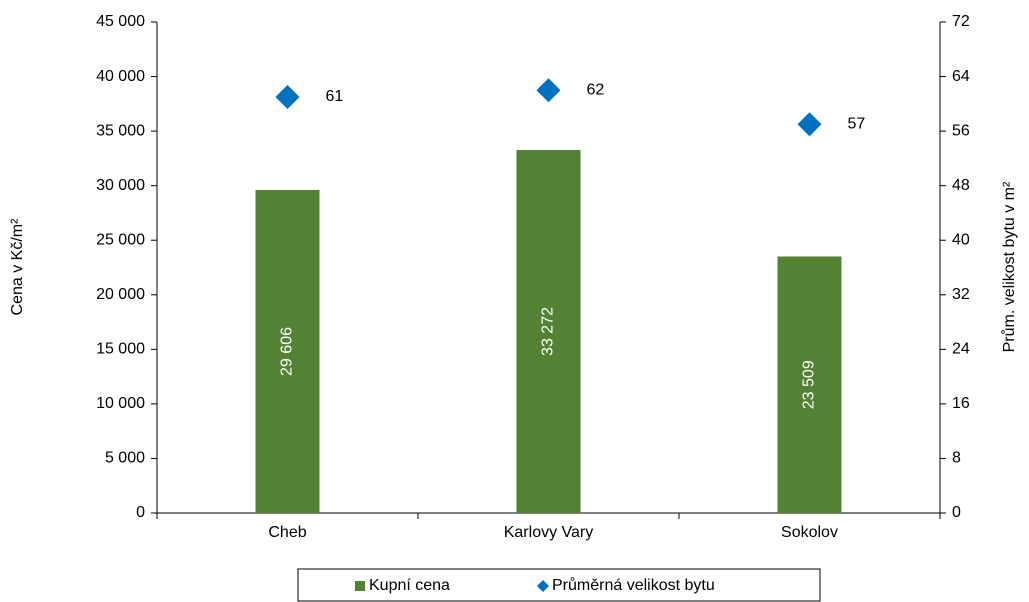 The height and width of the screenshot is (602, 1029). What do you see at coordinates (961, 294) in the screenshot?
I see `y2-tick-label: 32` at bounding box center [961, 294].